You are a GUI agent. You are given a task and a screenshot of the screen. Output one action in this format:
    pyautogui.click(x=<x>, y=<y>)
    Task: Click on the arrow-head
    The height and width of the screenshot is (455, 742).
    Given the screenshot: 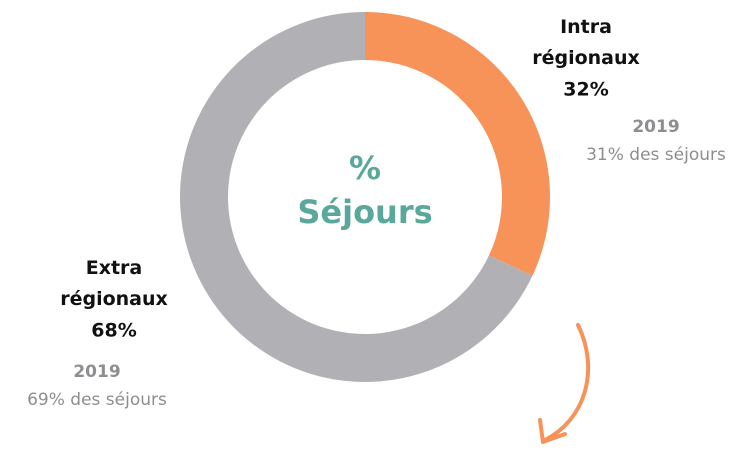 What is the action you would take?
    pyautogui.click(x=552, y=431)
    